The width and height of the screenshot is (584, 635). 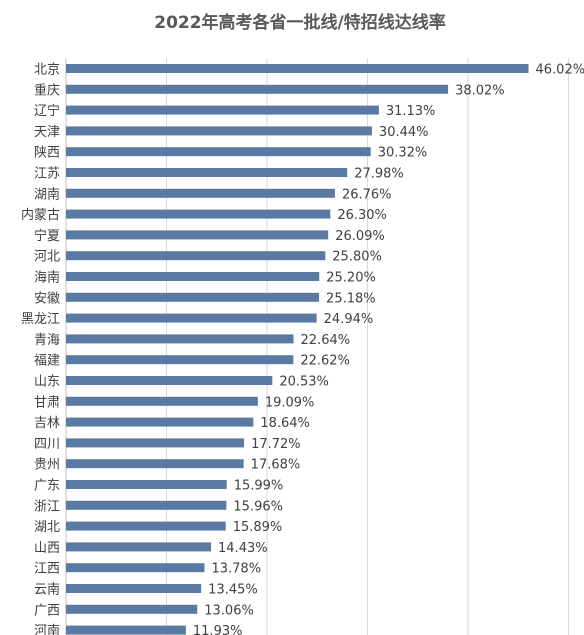 I want to click on category-label: 宁夏, so click(x=47, y=236).